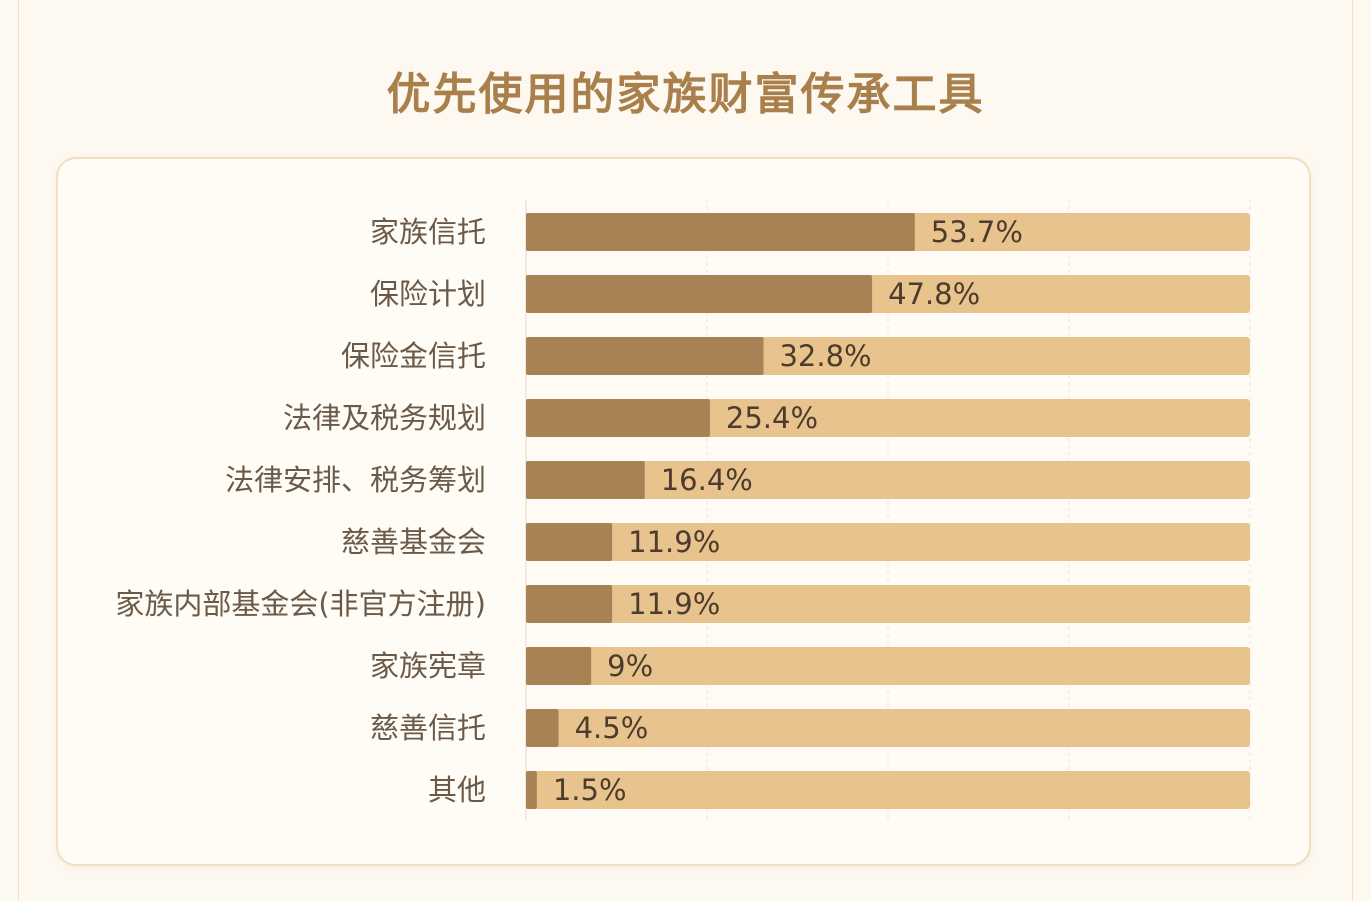 This screenshot has height=901, width=1371. What do you see at coordinates (428, 666) in the screenshot?
I see `category-label: 家族宪章` at bounding box center [428, 666].